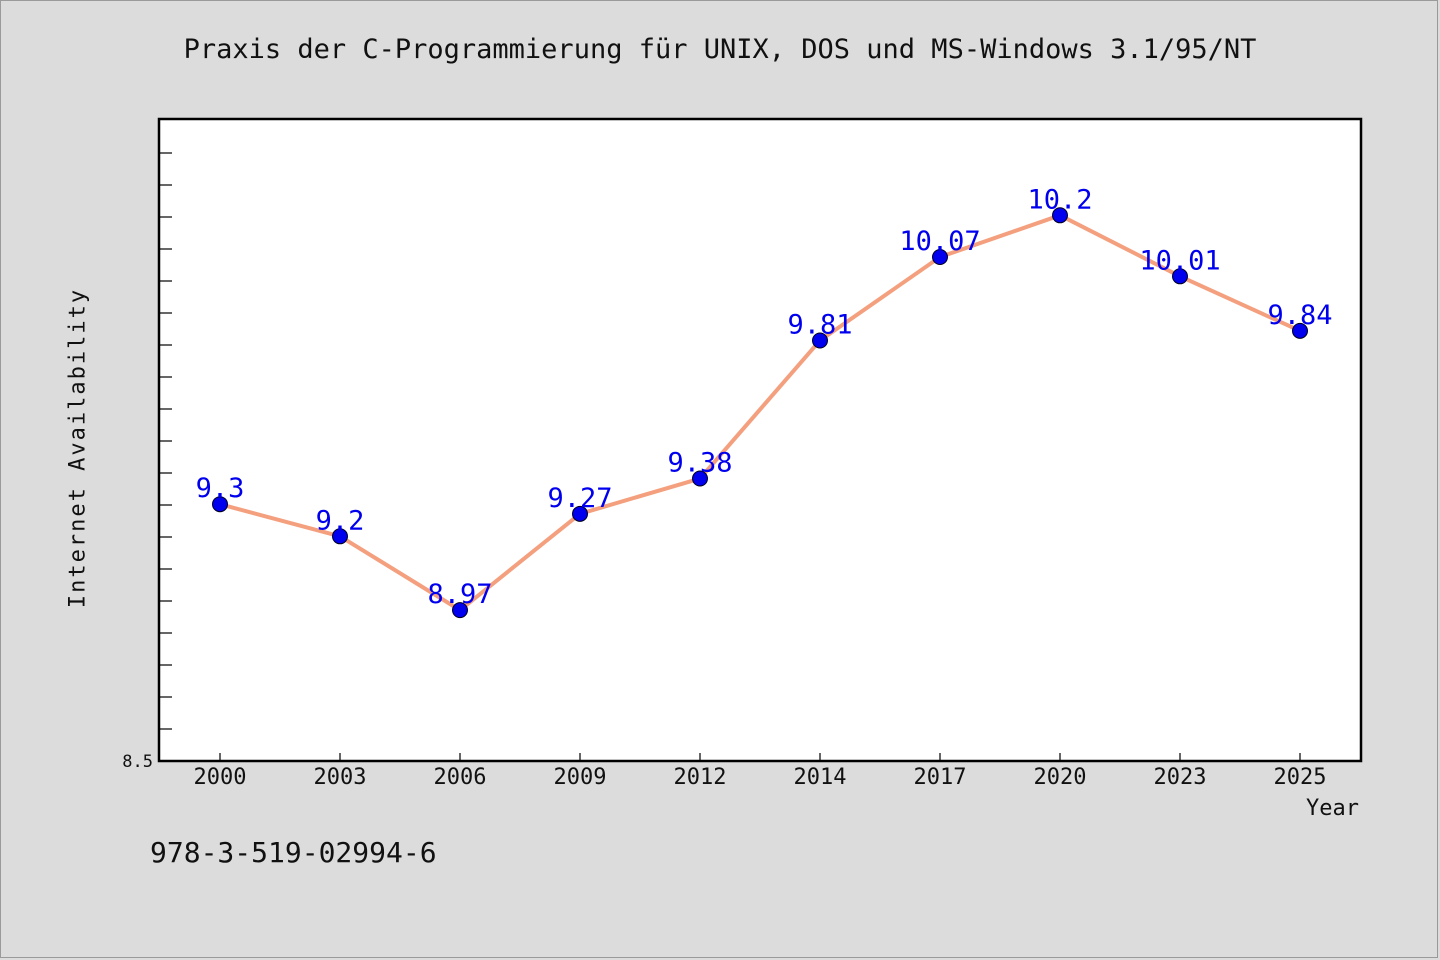 The height and width of the screenshot is (960, 1440). Describe the element at coordinates (340, 520) in the screenshot. I see `data-label: 9.2` at that location.